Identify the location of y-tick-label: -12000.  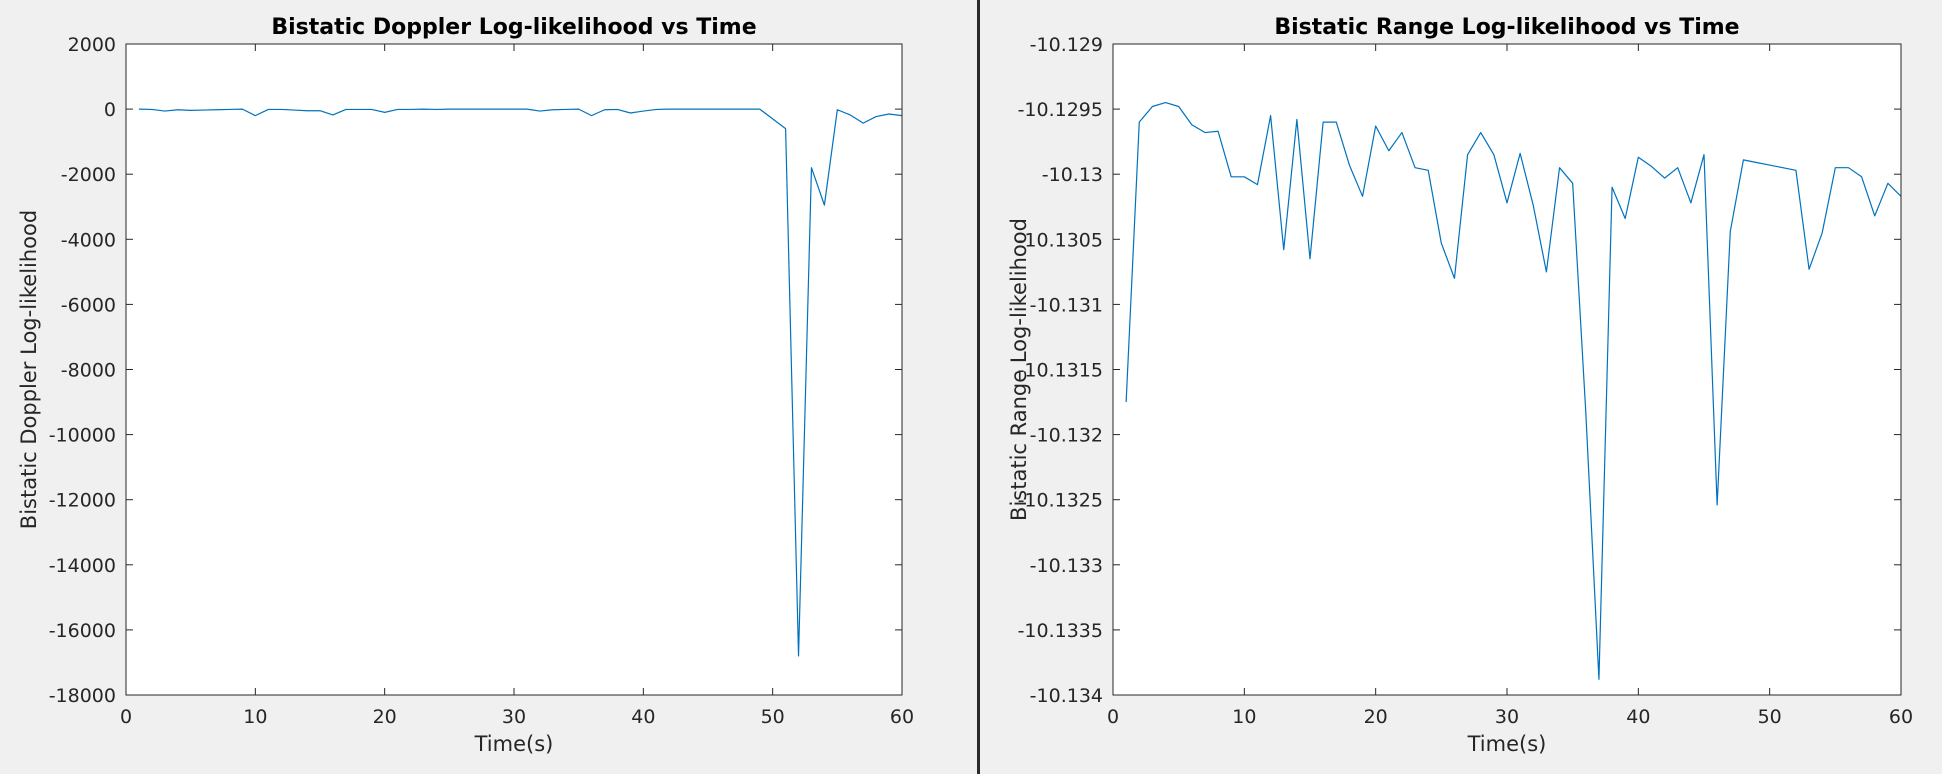
(82, 501).